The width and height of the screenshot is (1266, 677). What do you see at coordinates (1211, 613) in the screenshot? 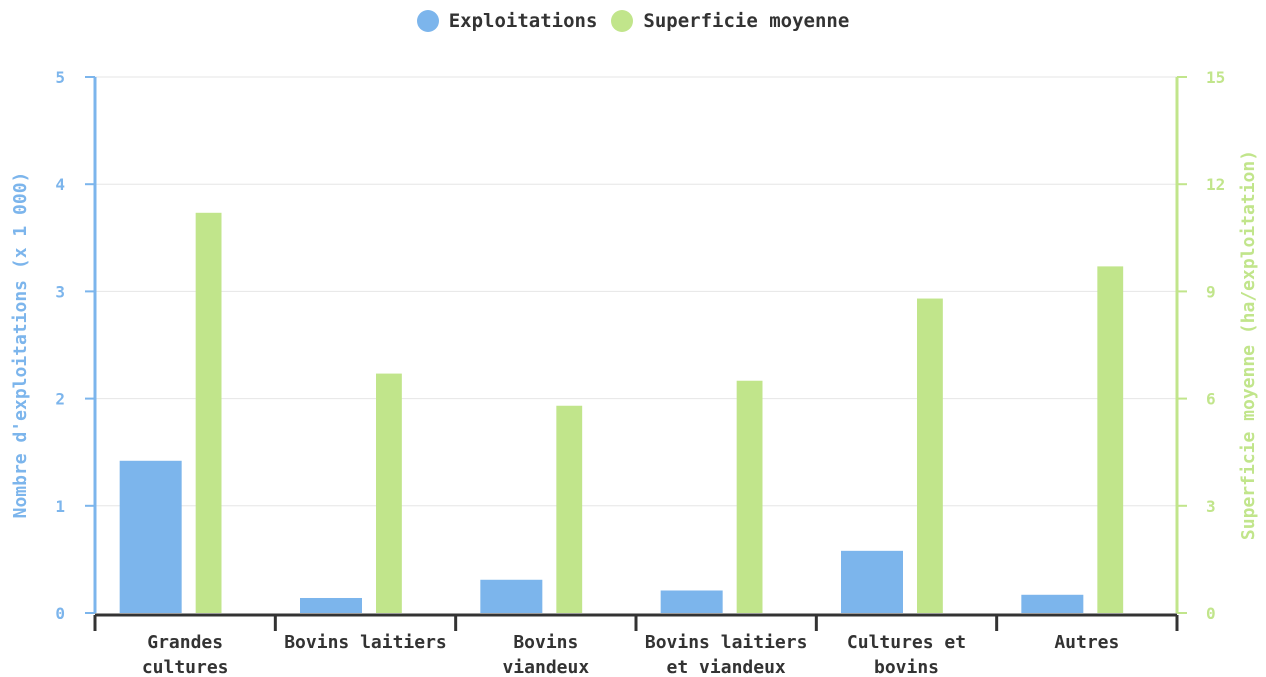
I see `right-tick-label: 0` at bounding box center [1211, 613].